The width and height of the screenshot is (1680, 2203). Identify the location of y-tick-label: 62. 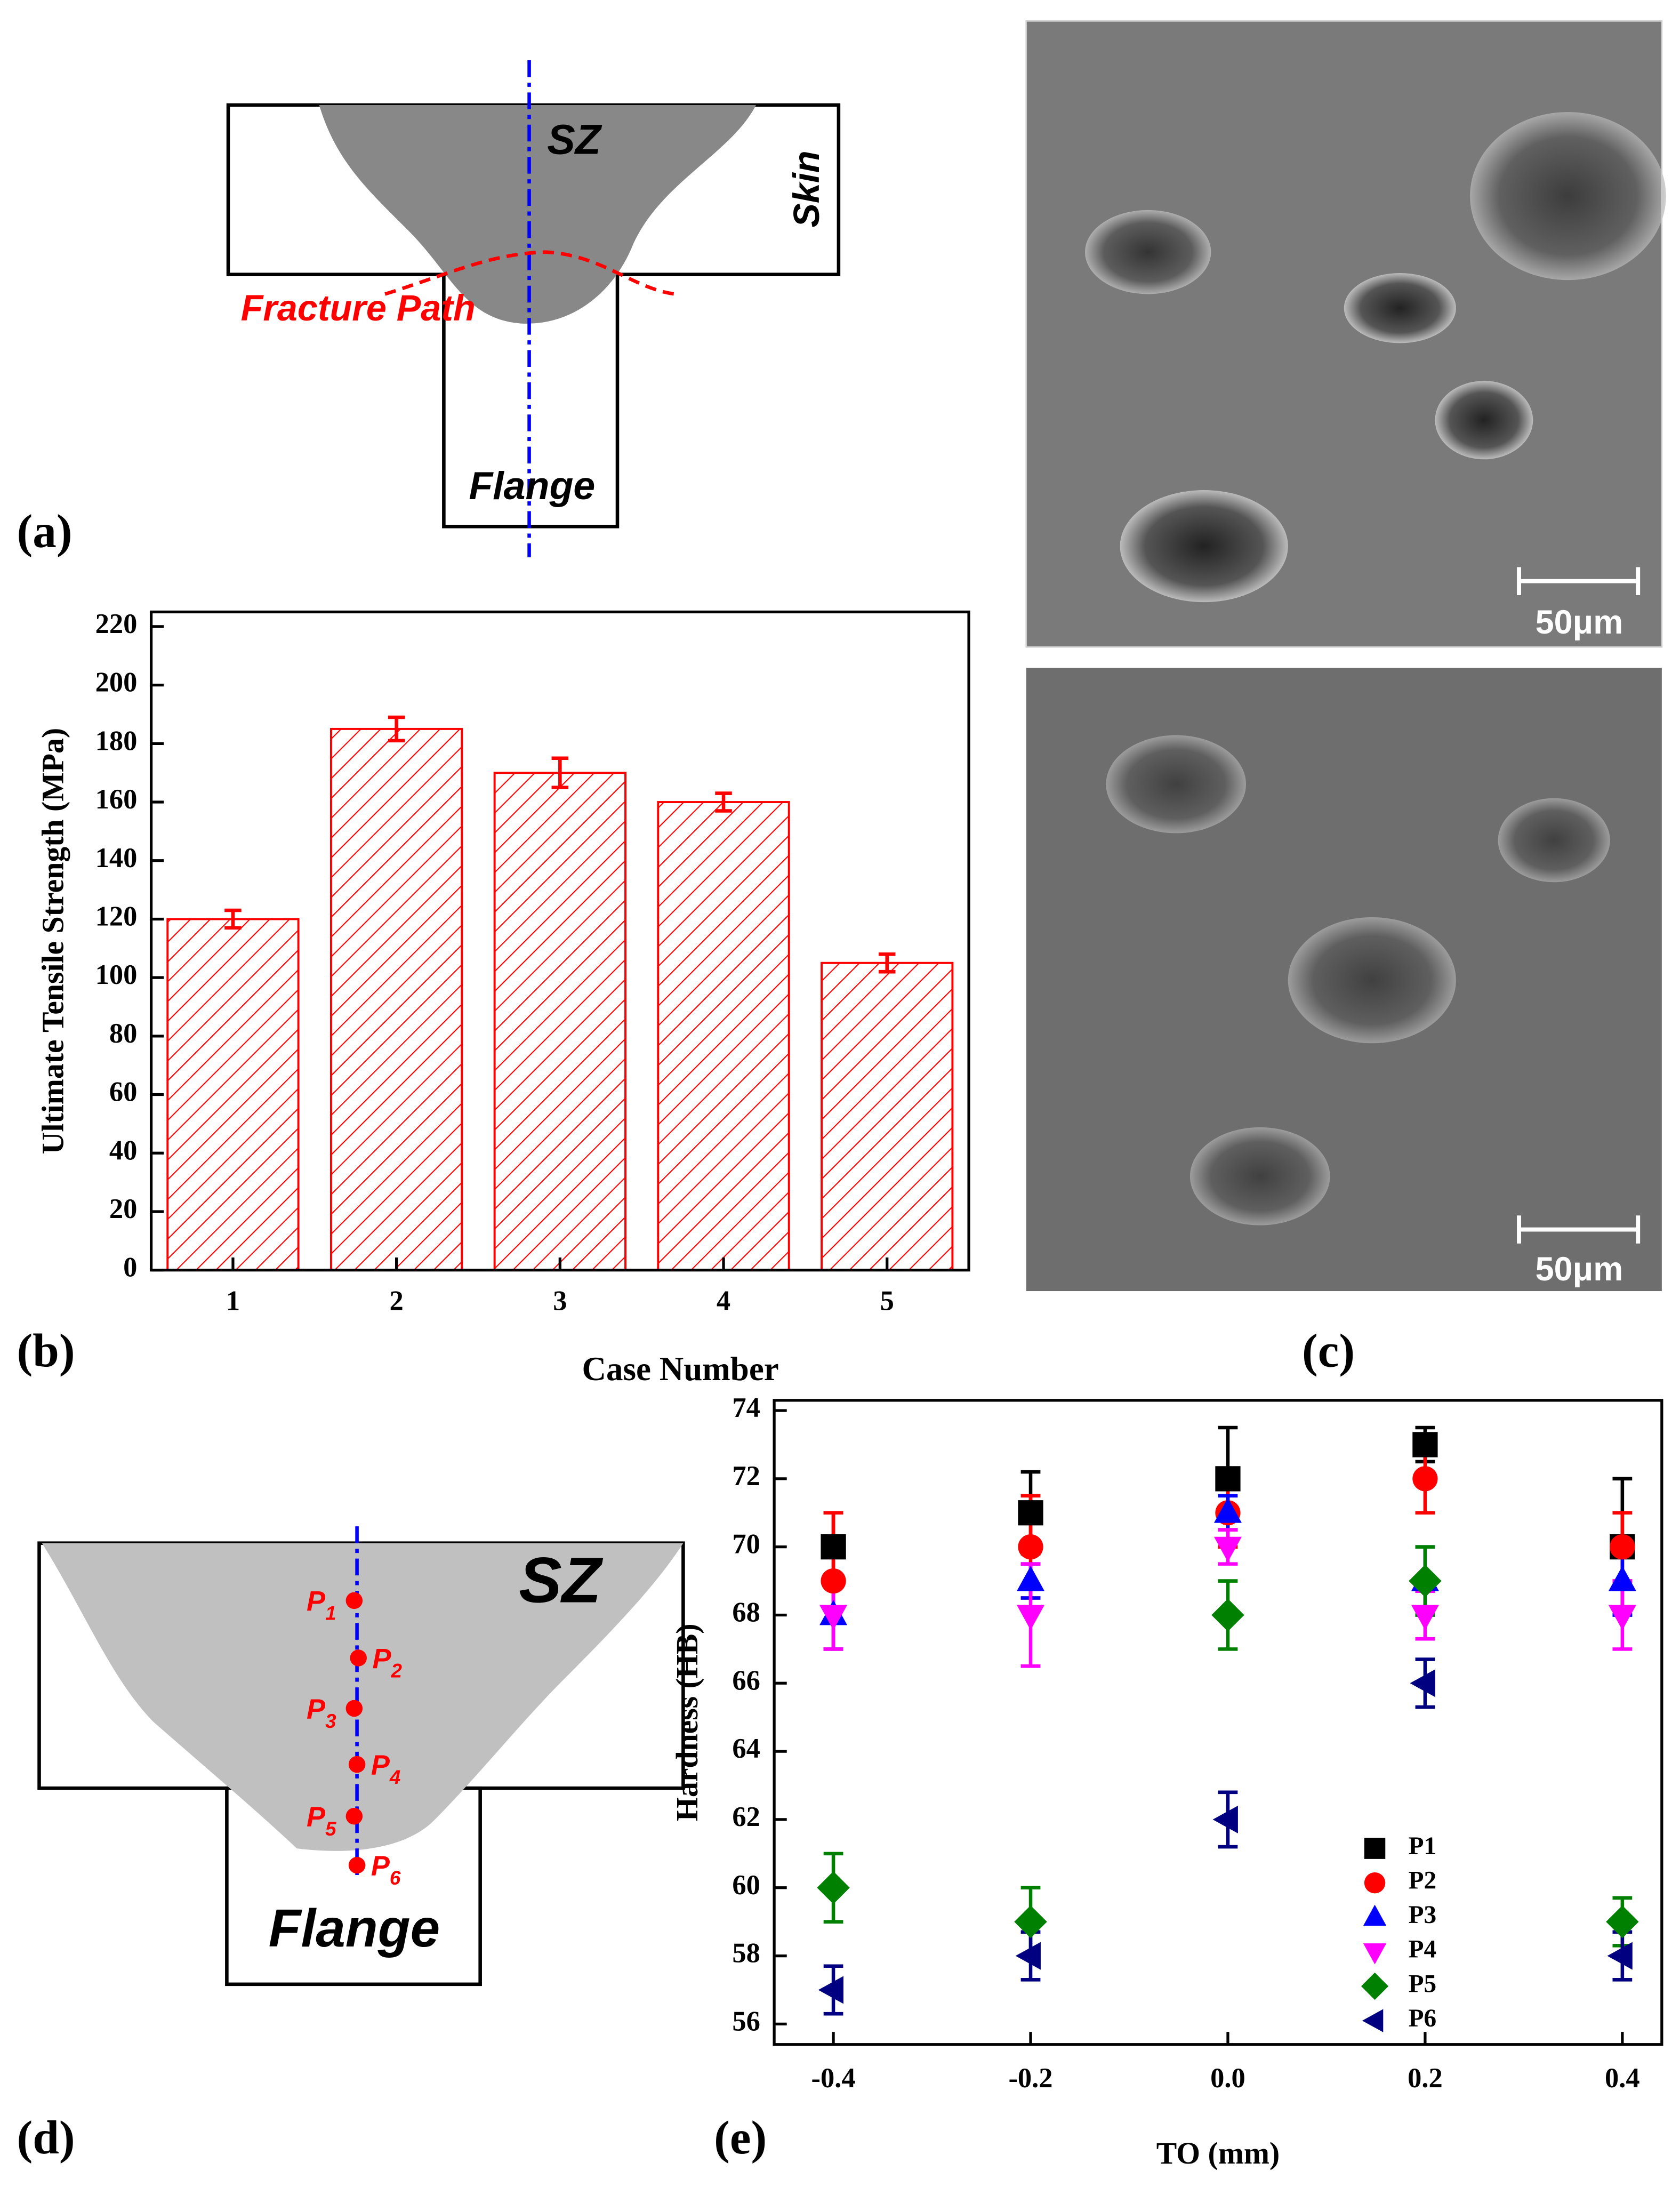
(746, 1816).